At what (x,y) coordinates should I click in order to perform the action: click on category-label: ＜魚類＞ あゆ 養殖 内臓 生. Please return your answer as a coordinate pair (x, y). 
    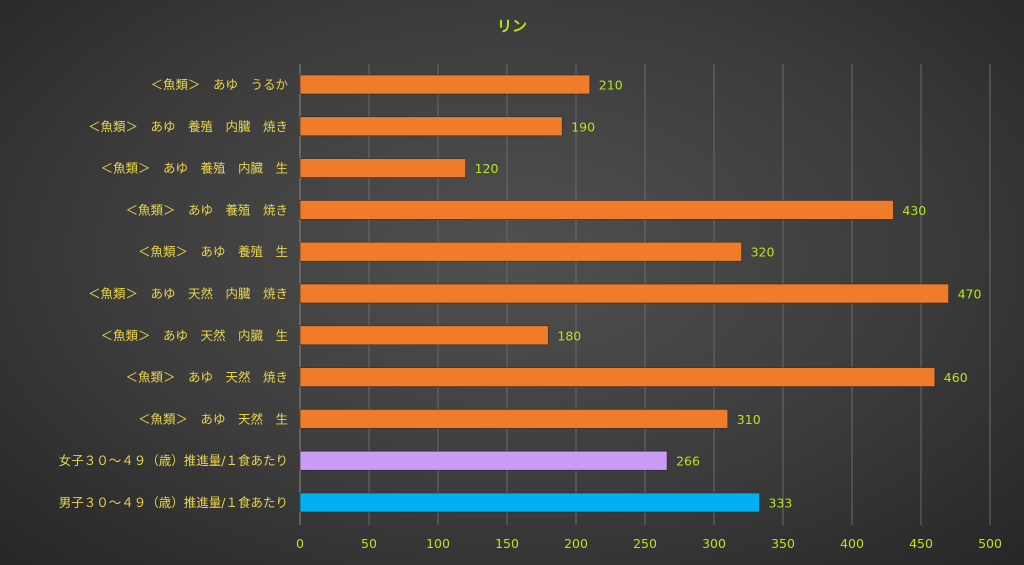
    Looking at the image, I should click on (194, 168).